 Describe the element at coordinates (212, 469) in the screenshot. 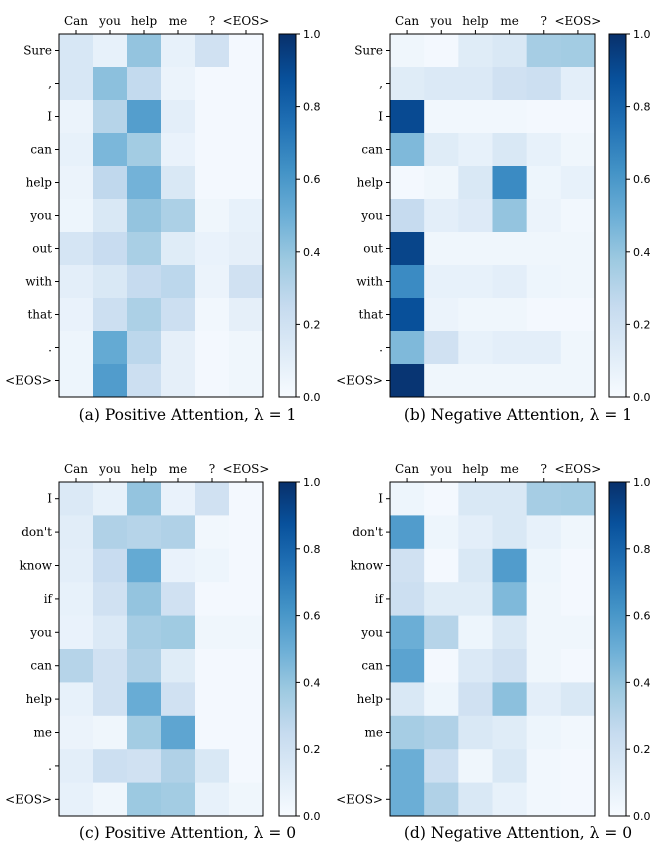

I see `x-tick-label: ?` at that location.